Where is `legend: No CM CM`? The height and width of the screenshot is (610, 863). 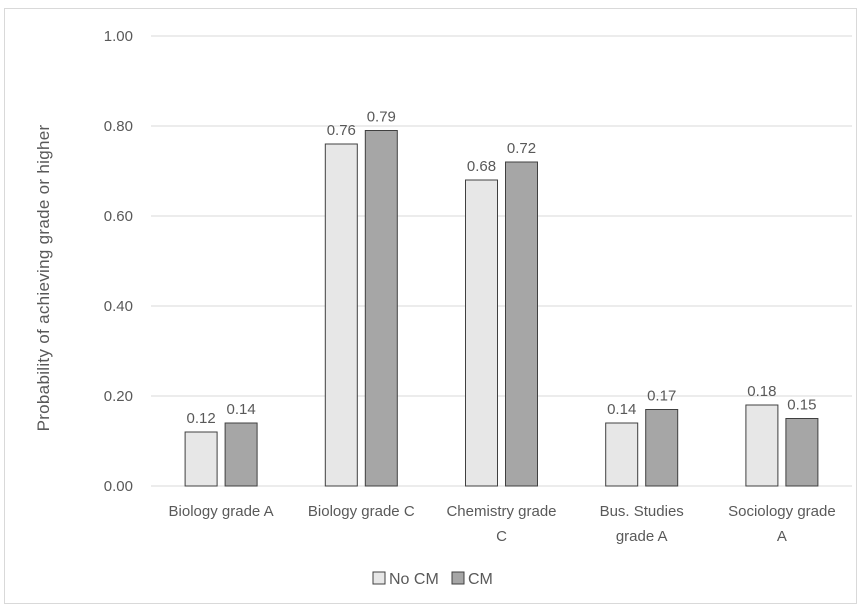 legend: No CM CM is located at coordinates (432, 579).